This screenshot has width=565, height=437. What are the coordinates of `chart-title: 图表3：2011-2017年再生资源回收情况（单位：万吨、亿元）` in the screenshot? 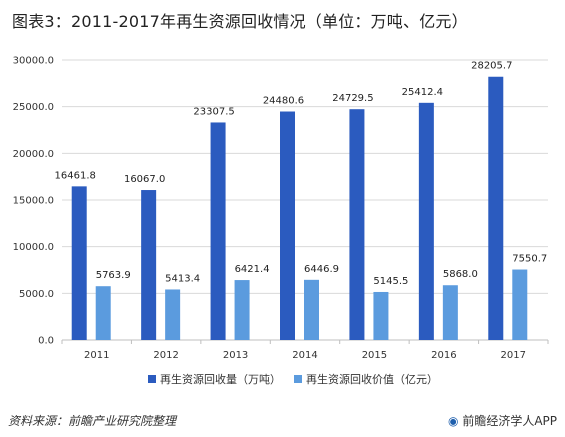 It's located at (240, 21).